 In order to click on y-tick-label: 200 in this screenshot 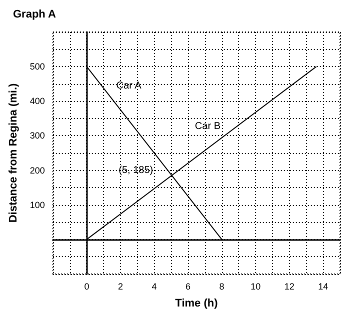, I will do `click(37, 170)`.